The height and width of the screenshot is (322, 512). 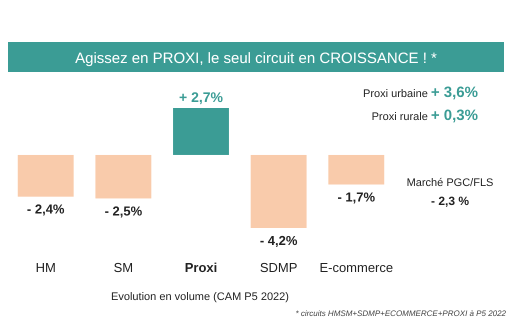 I want to click on chart-title: Agissez en PROXI, le seul circuit en CROISSANCE ! *, so click(x=256, y=58).